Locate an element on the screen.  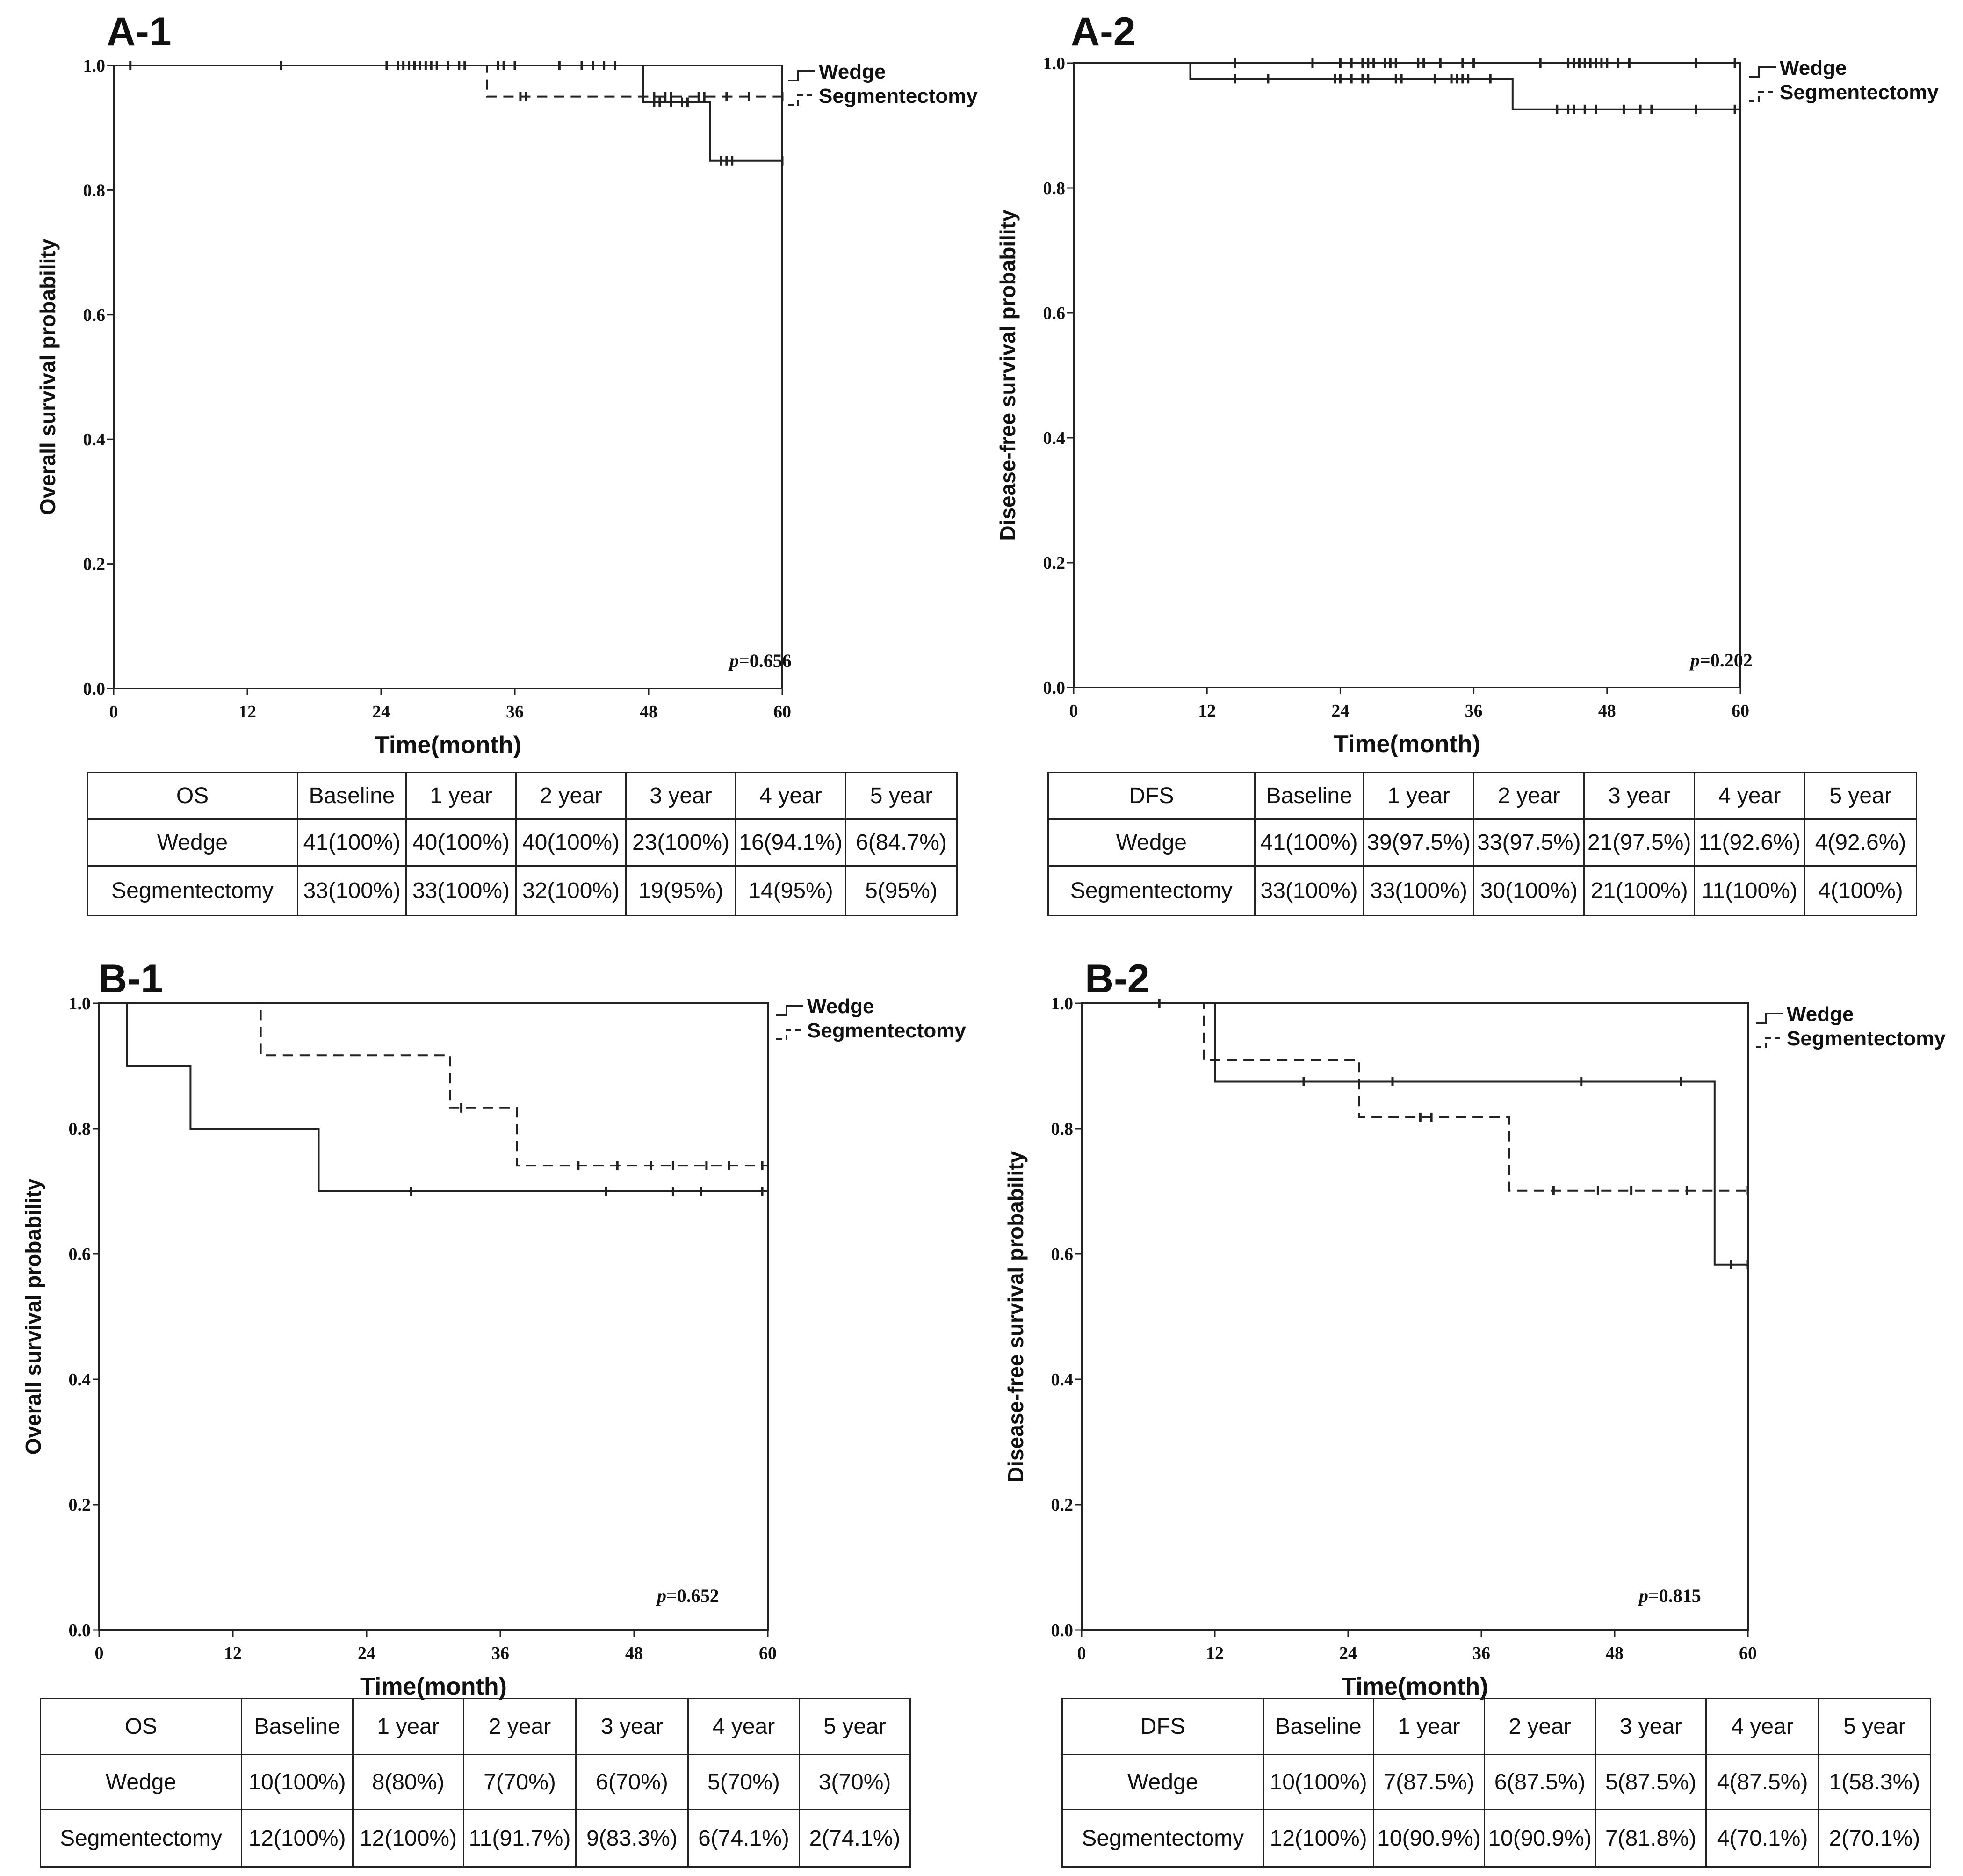
table-cell: 40(100%) is located at coordinates (571, 842).